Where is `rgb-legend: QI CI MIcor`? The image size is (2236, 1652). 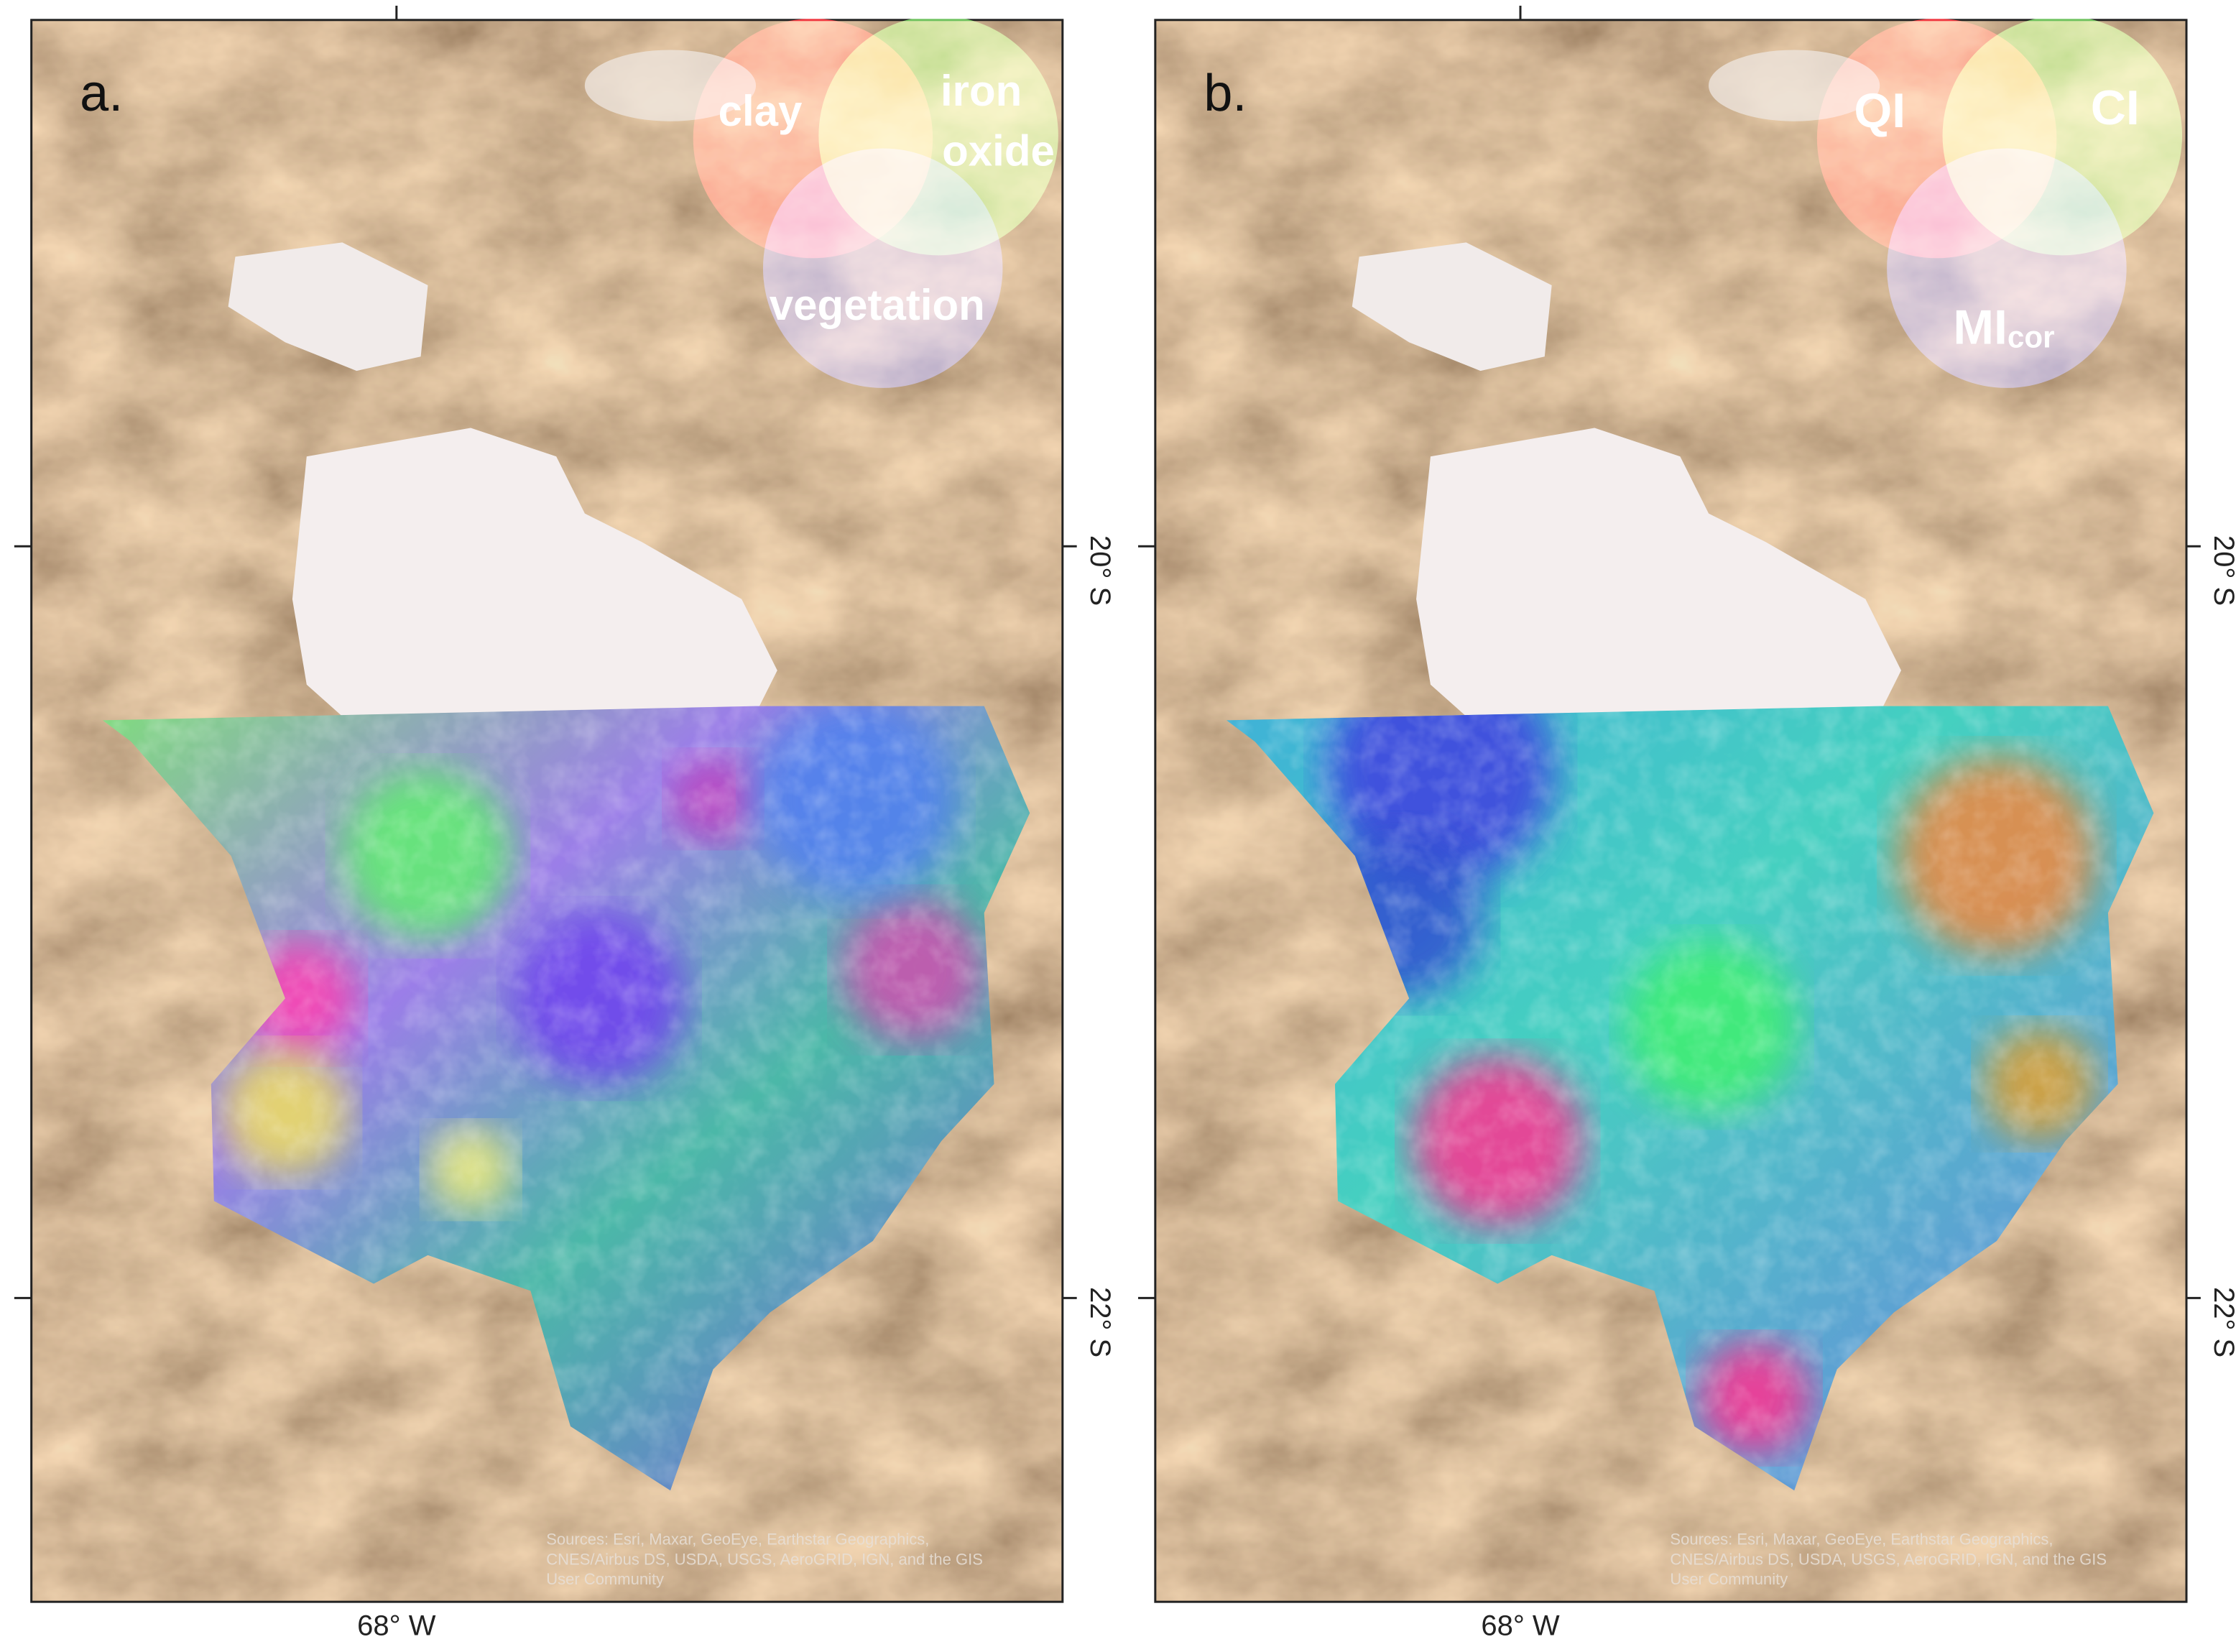
rgb-legend: QI CI MIcor is located at coordinates (1999, 201).